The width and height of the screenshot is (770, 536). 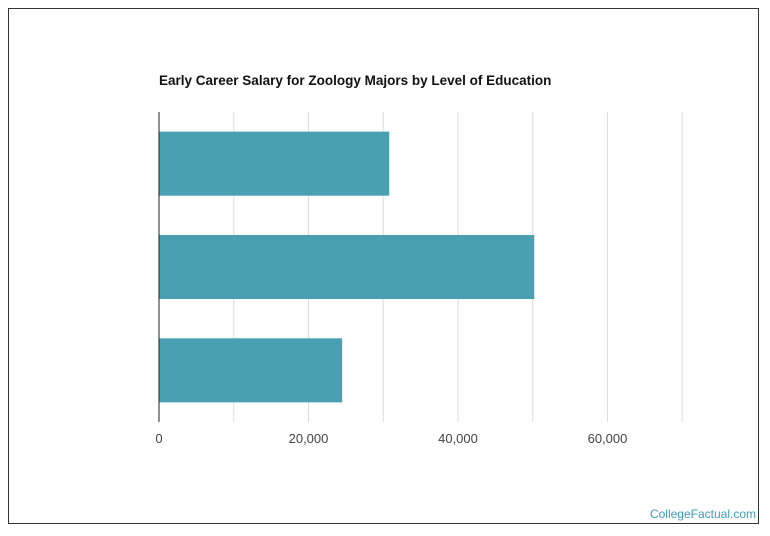 What do you see at coordinates (608, 438) in the screenshot?
I see `x-tick-label: 60,000` at bounding box center [608, 438].